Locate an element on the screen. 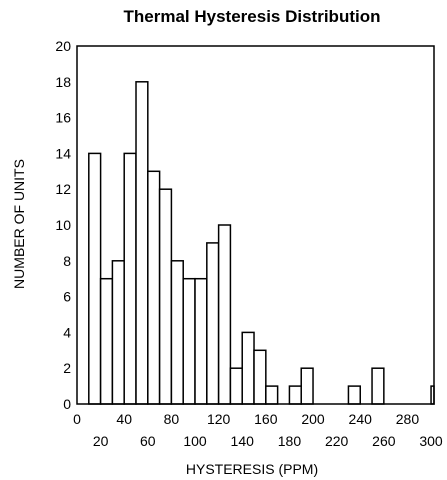  x-tick-label: 300 is located at coordinates (431, 441).